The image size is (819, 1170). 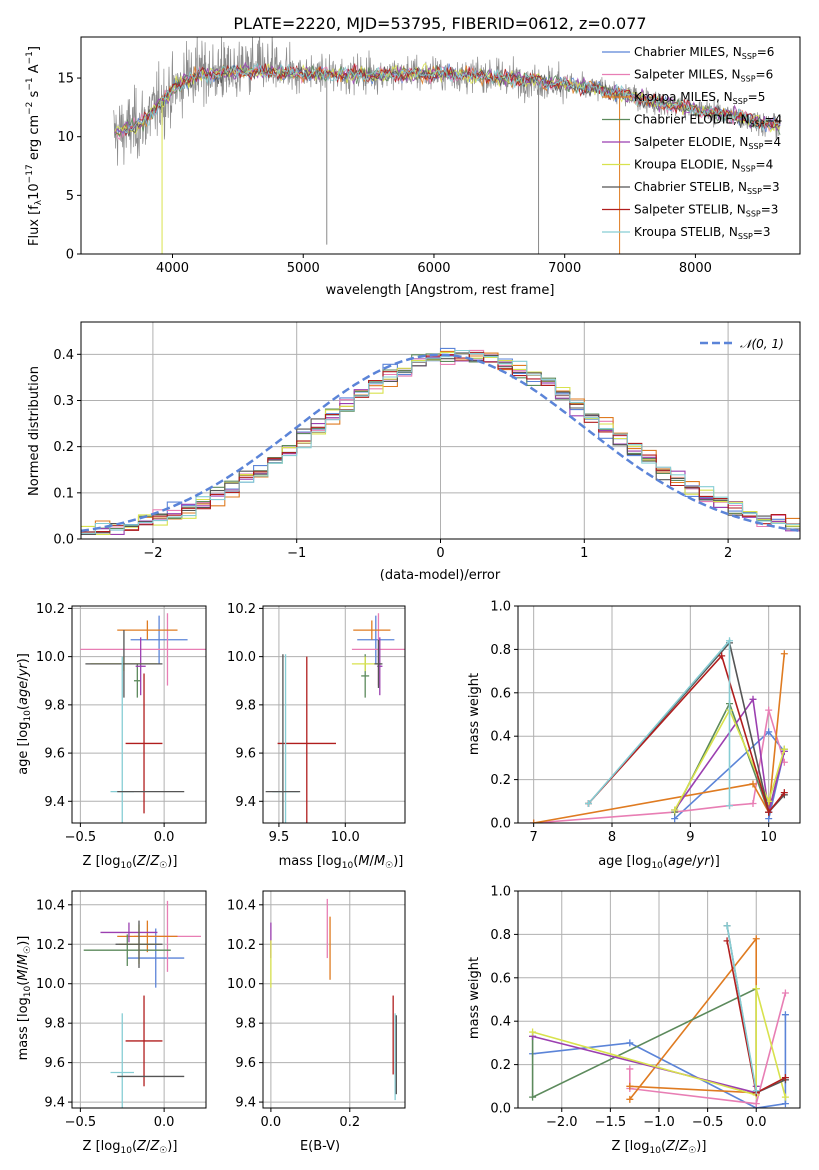 I want to click on mass-vs-extinction-panel: 0.0 0.2 9.4 9.6 9.8 10.0 10.2 10.4 E(B-V), so click(x=316, y=1022).